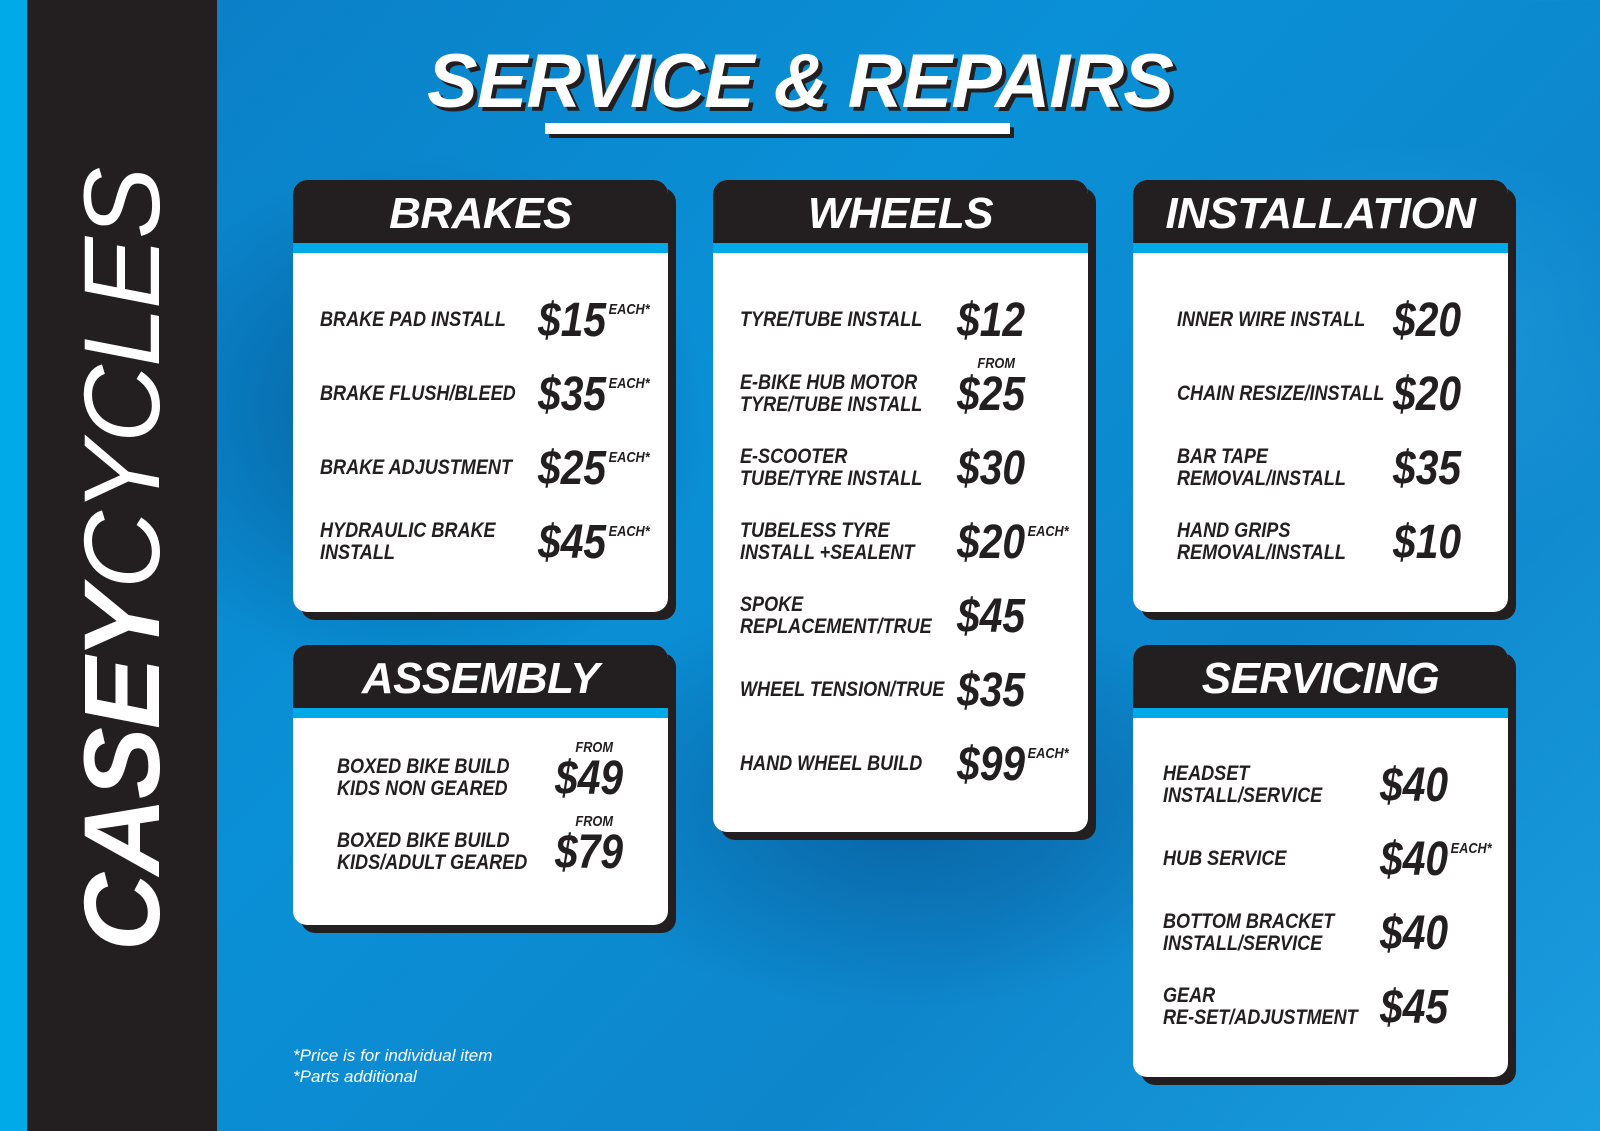  I want to click on service-price-block: FROM $25, so click(991, 388).